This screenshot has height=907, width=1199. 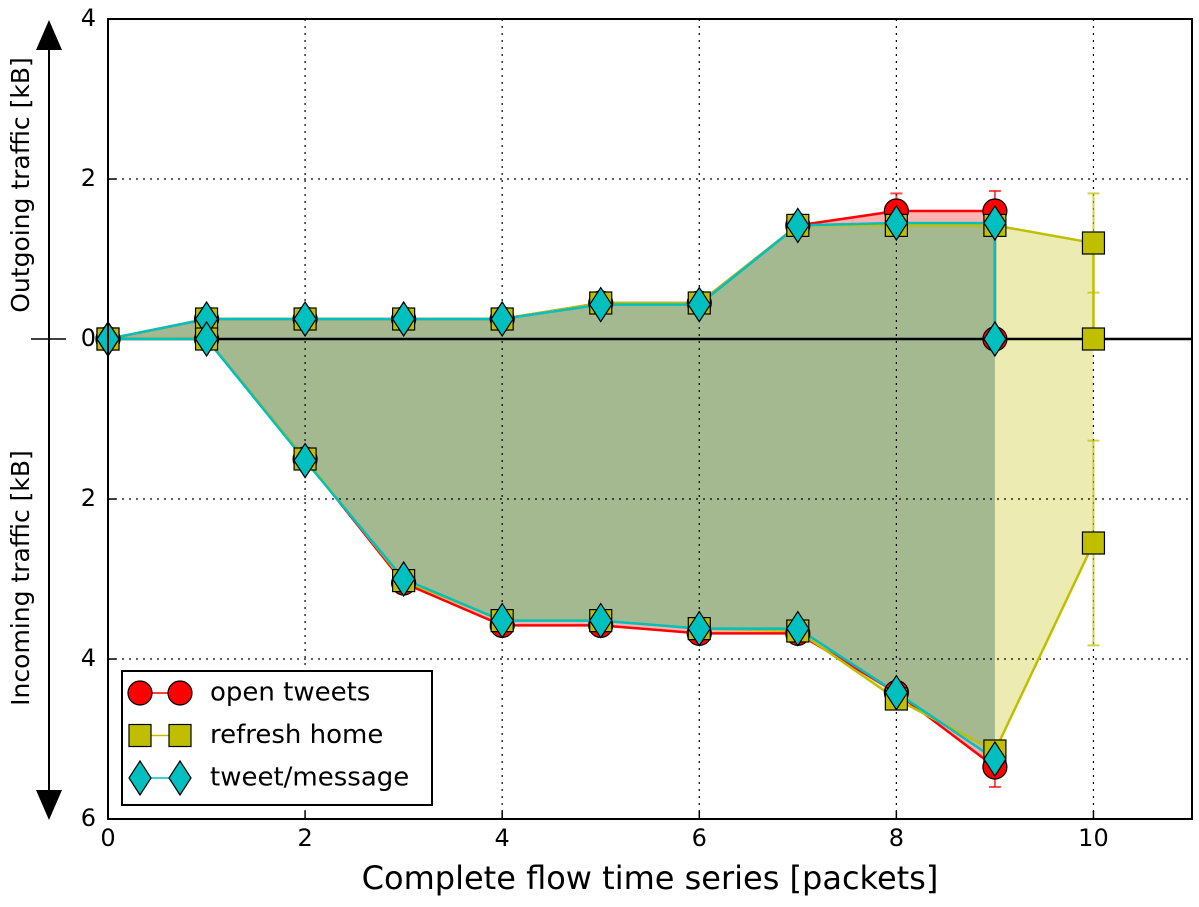 I want to click on legend-label: refresh home, so click(x=296, y=735).